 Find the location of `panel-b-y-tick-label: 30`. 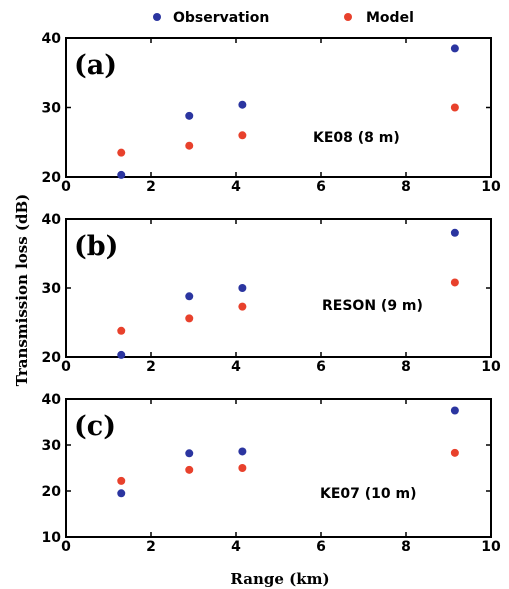

panel-b-y-tick-label: 30 is located at coordinates (52, 289).